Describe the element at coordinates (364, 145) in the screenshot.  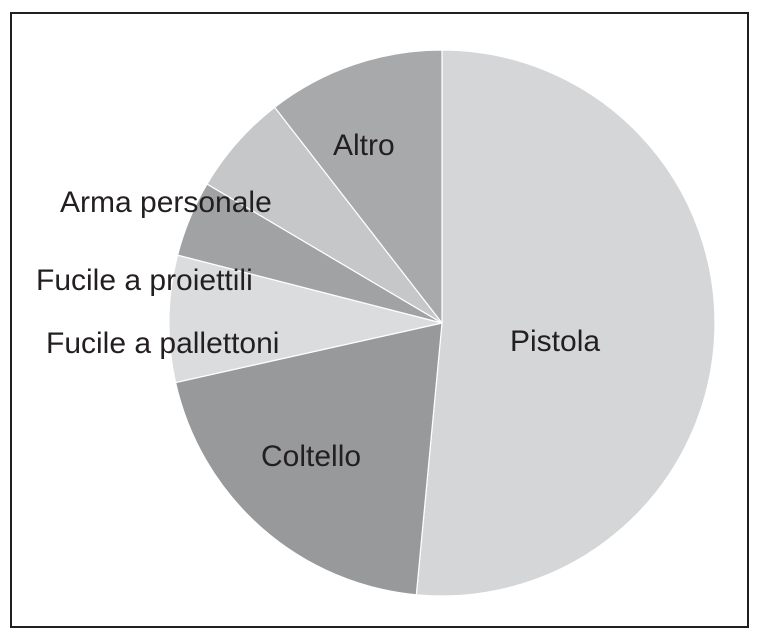
I see `slice-label-altro: Altro` at that location.